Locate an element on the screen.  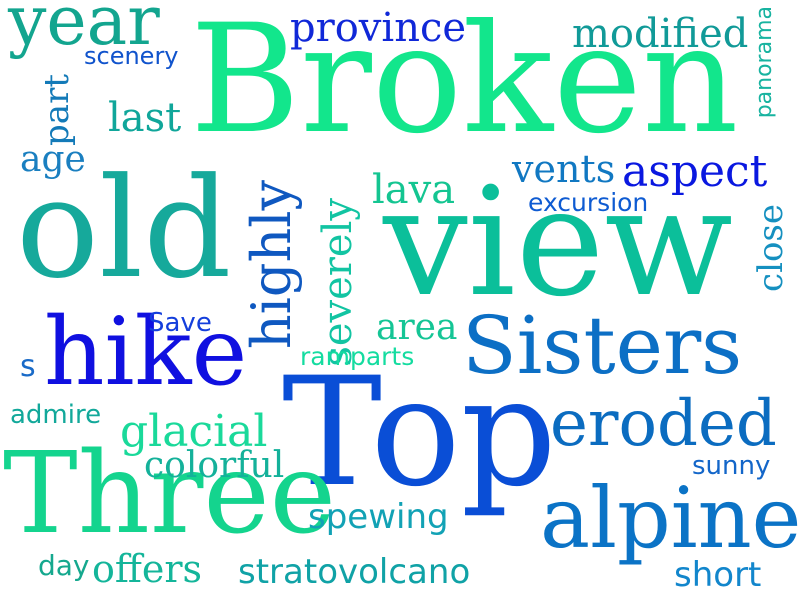
word-highly: highly is located at coordinates (271, 265).